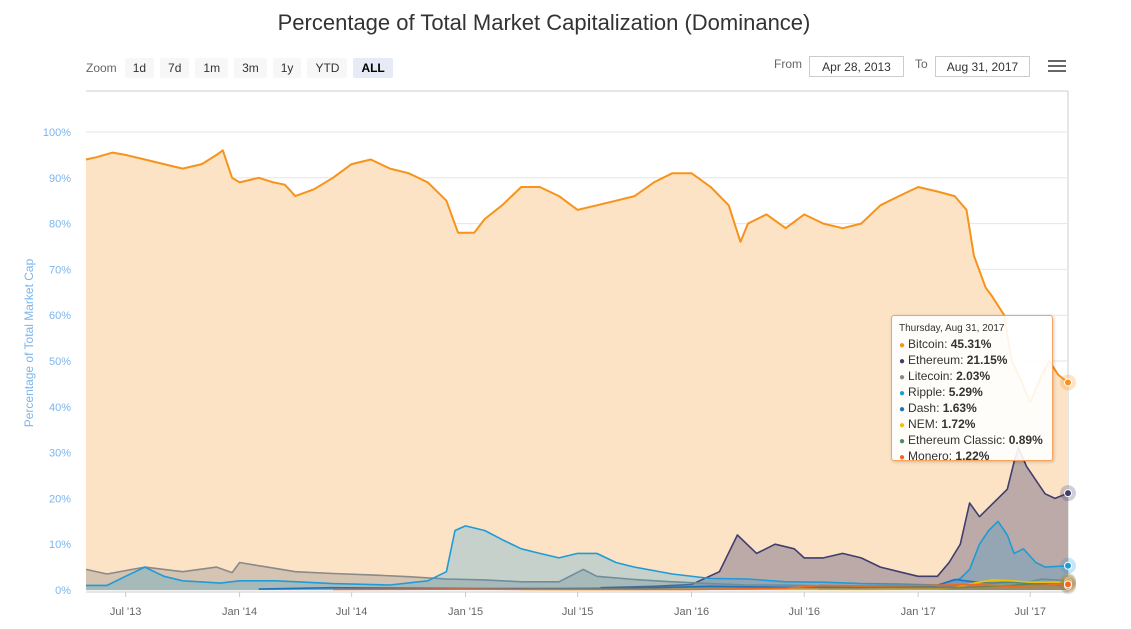  I want to click on tooltip-row-ethereum-classic: ● Ethereum Classic: 0.89%, so click(971, 440).